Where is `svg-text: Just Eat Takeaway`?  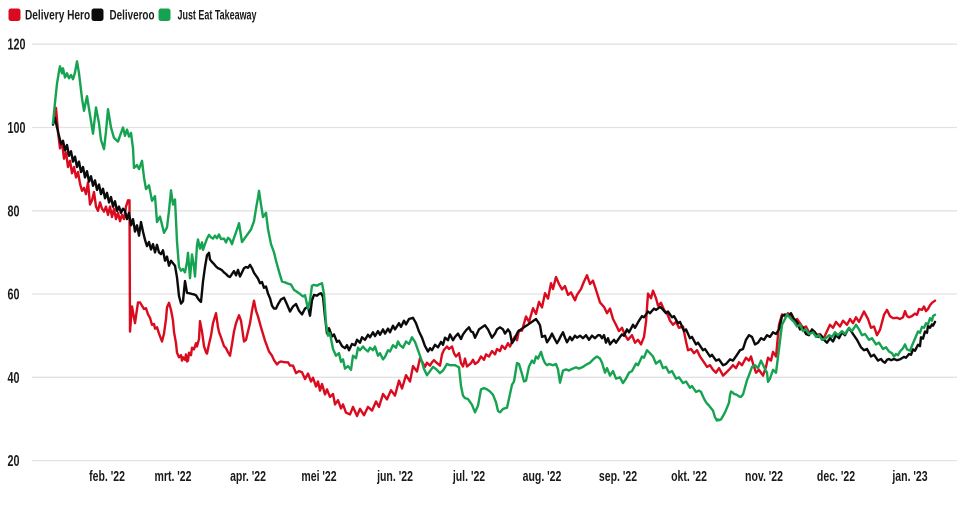 svg-text: Just Eat Takeaway is located at coordinates (217, 14).